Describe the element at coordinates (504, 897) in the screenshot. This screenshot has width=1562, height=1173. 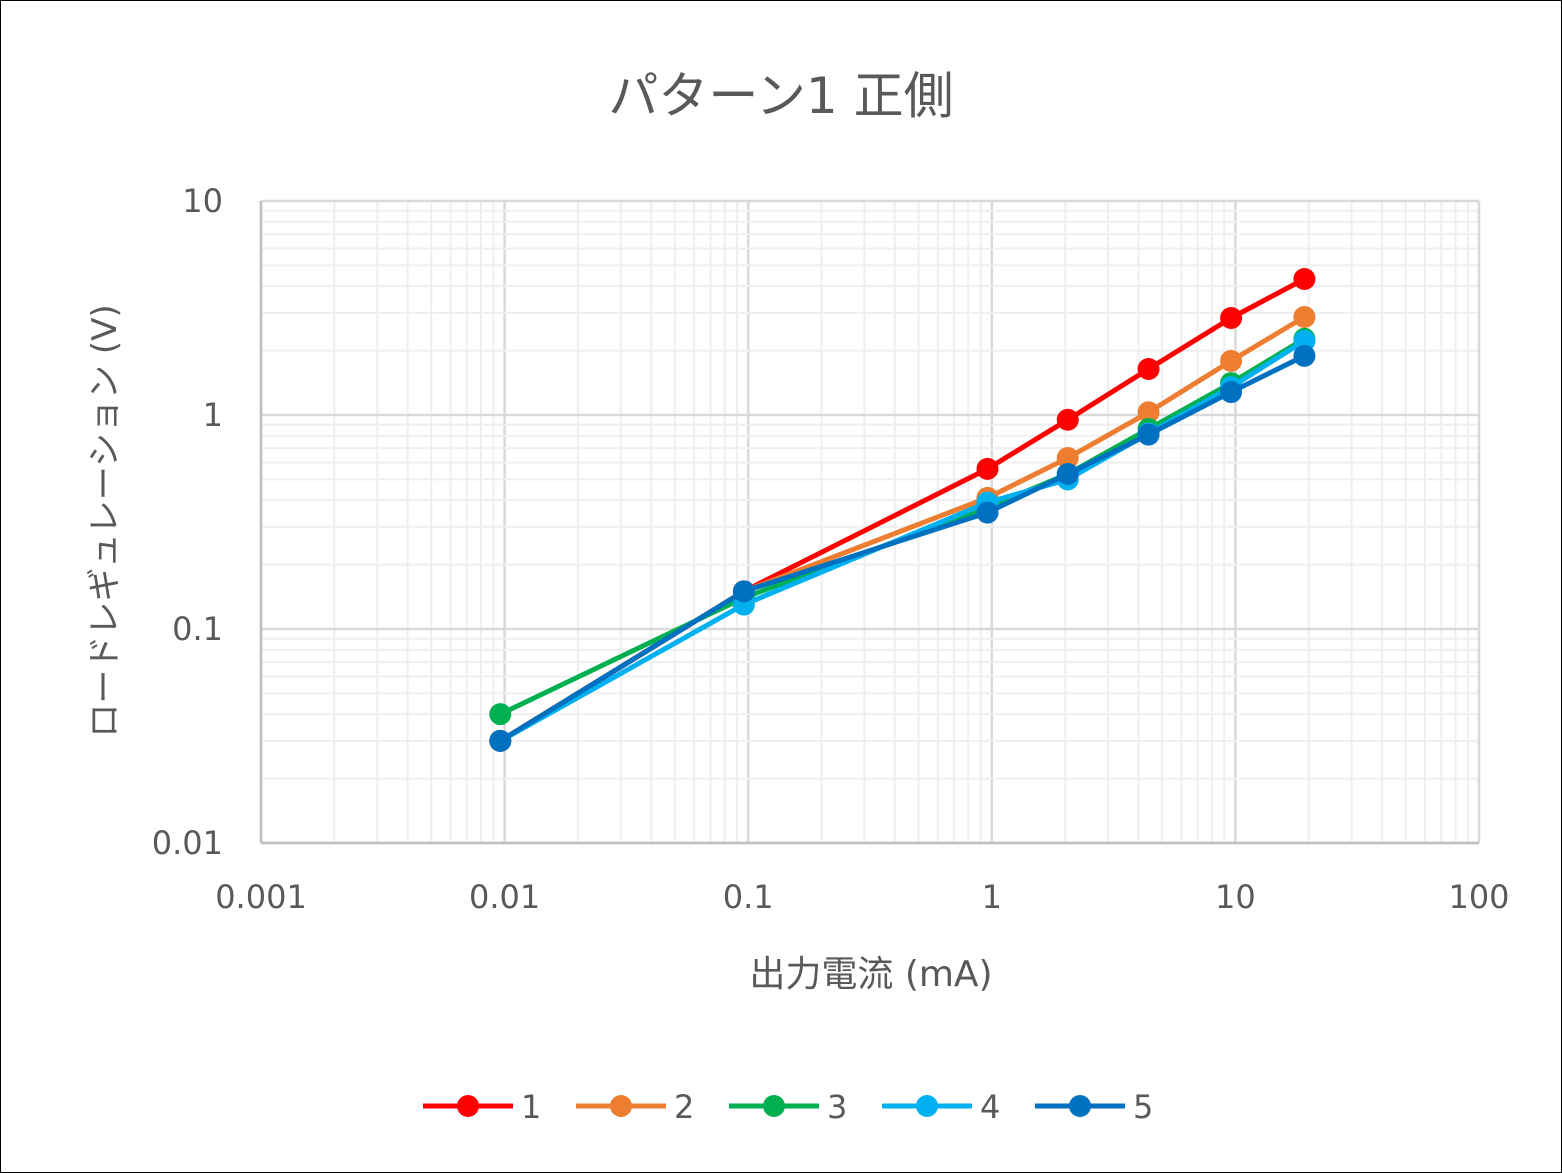
I see `x-tick-label: 0.01` at that location.